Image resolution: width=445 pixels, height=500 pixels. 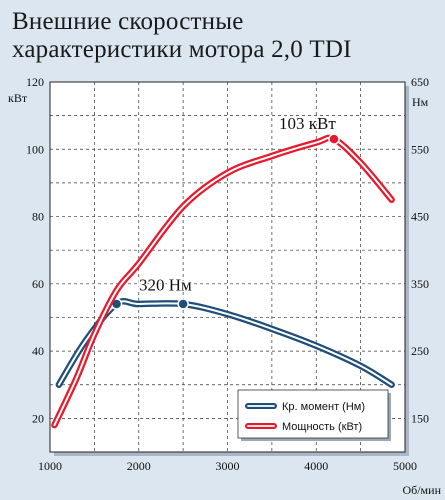 What do you see at coordinates (307, 123) in the screenshot?
I see `annotation-label: 103 кВт` at bounding box center [307, 123].